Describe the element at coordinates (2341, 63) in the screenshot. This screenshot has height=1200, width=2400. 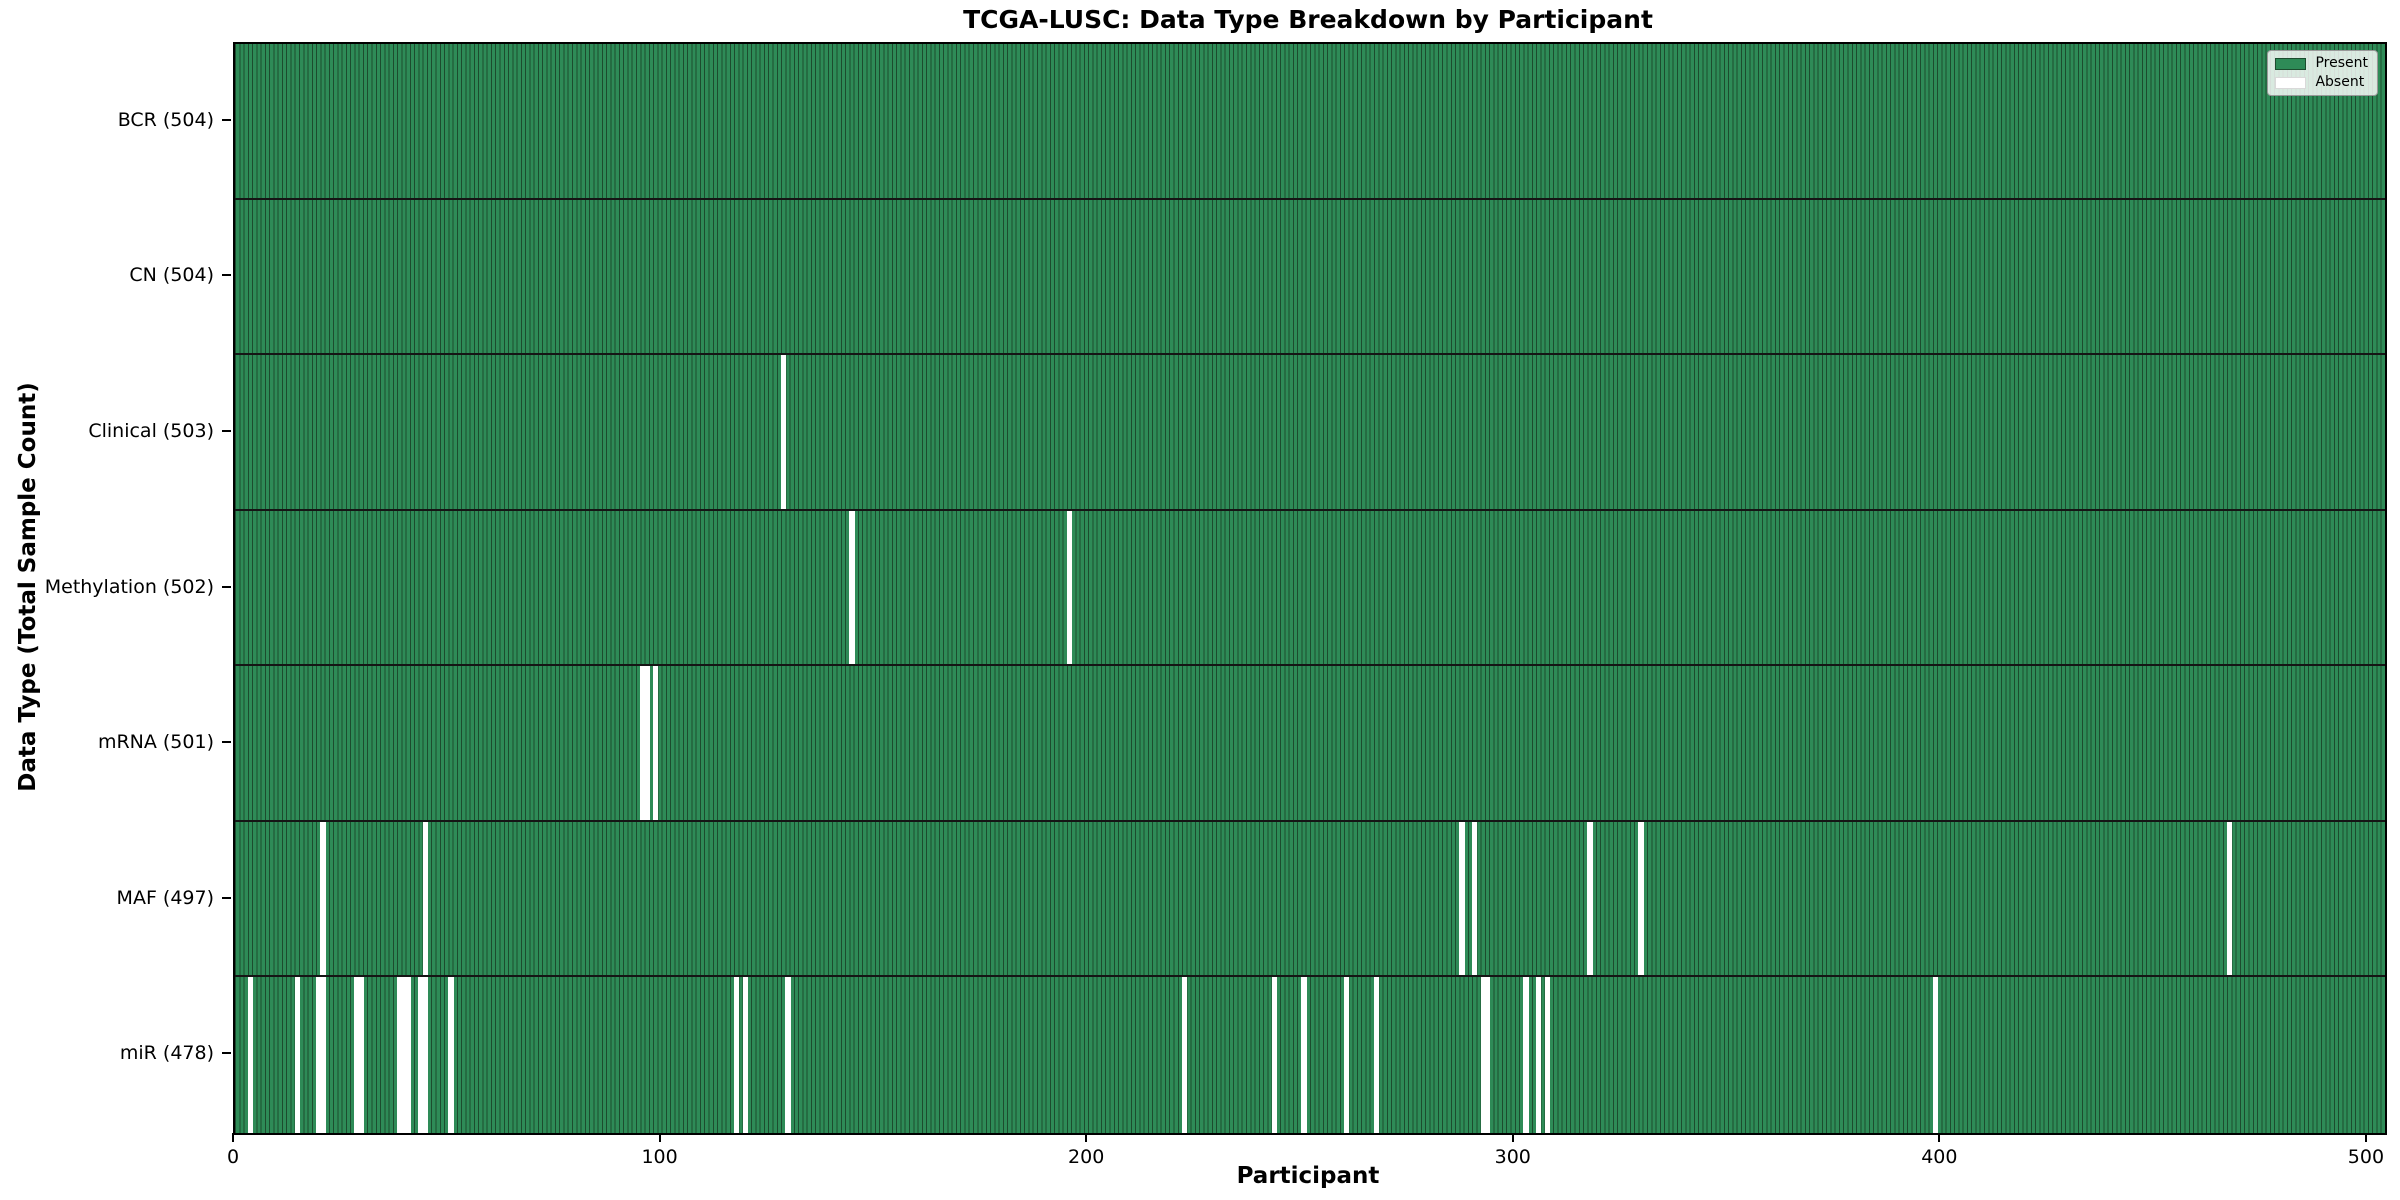
I see `legend-label-present: Present` at that location.